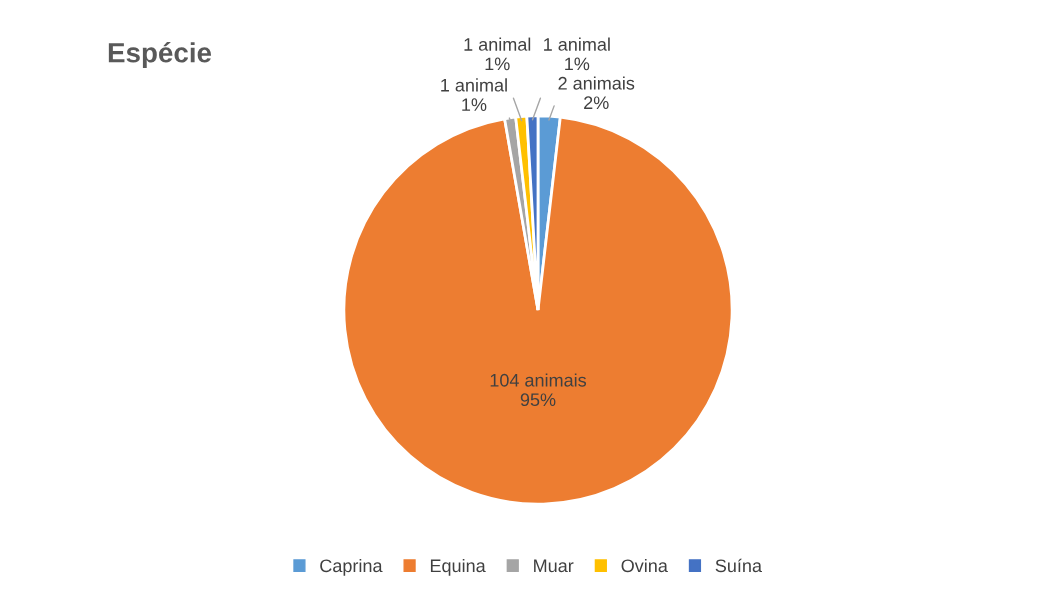  I want to click on data-label: 2 animais 2%, so click(596, 93).